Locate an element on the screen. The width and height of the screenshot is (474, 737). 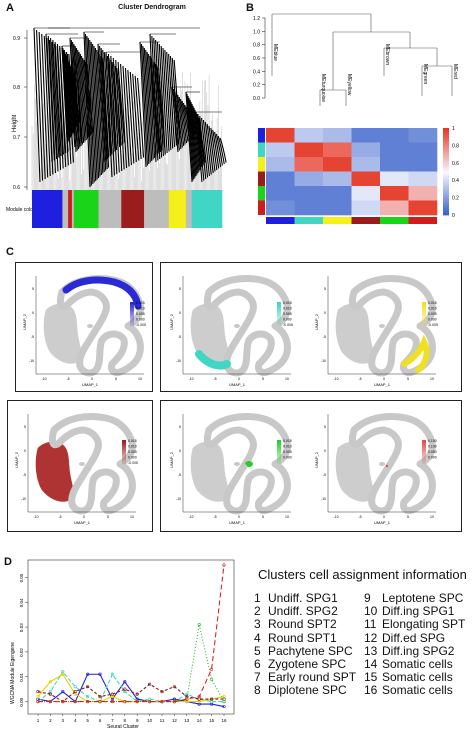
umap-main-arc is located at coordinates (100, 326).